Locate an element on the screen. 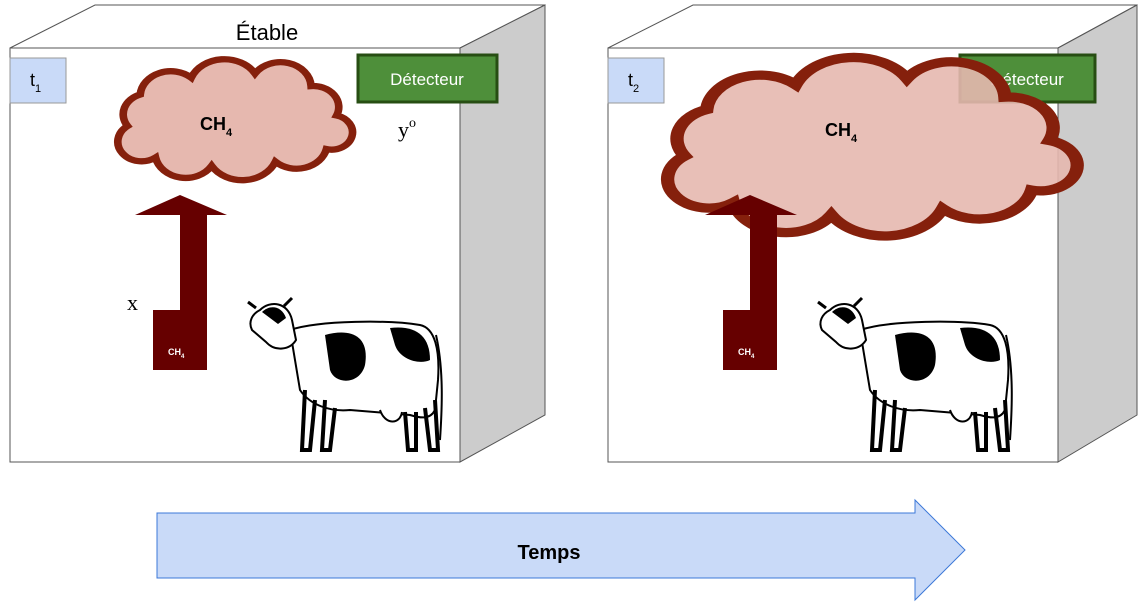 Image resolution: width=1139 pixels, height=604 pixels. emission: x is located at coordinates (132, 302).